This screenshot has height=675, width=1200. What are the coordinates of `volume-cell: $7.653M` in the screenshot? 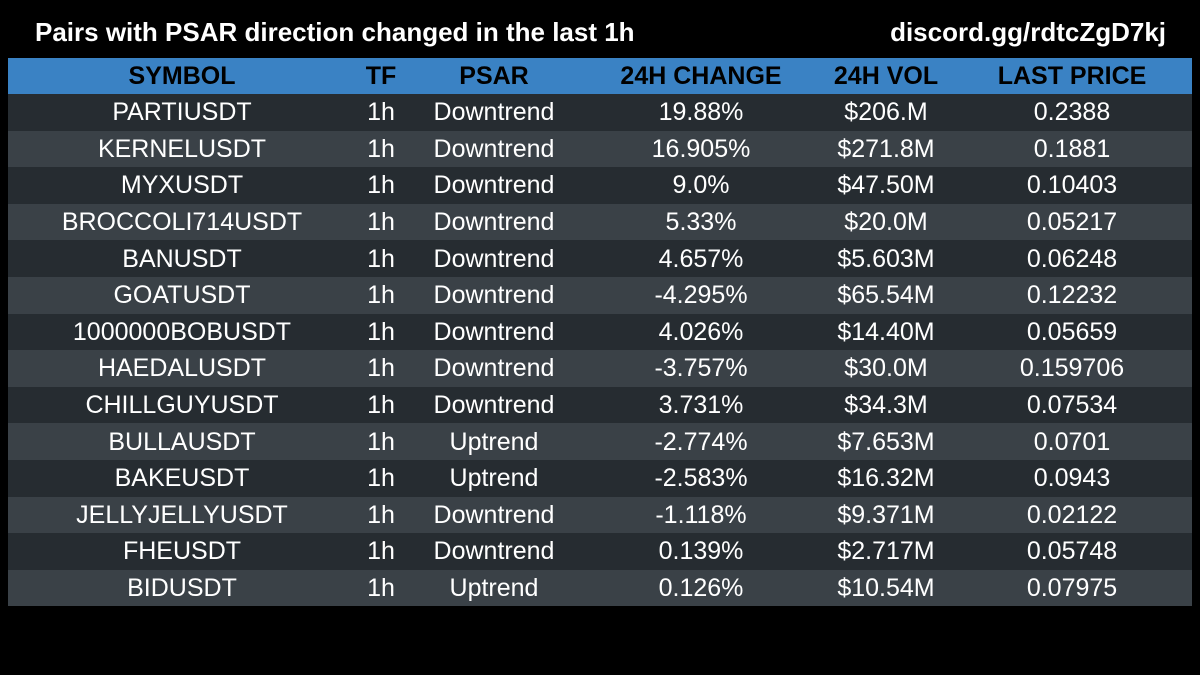 It's located at (886, 441).